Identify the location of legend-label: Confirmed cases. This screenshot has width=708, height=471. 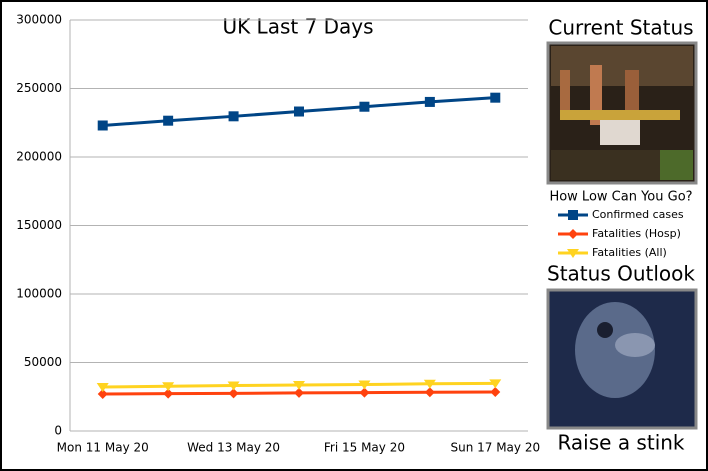
(638, 214).